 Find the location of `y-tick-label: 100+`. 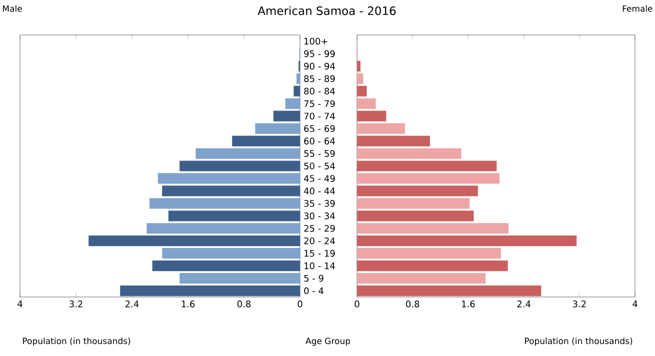

y-tick-label: 100+ is located at coordinates (316, 41).